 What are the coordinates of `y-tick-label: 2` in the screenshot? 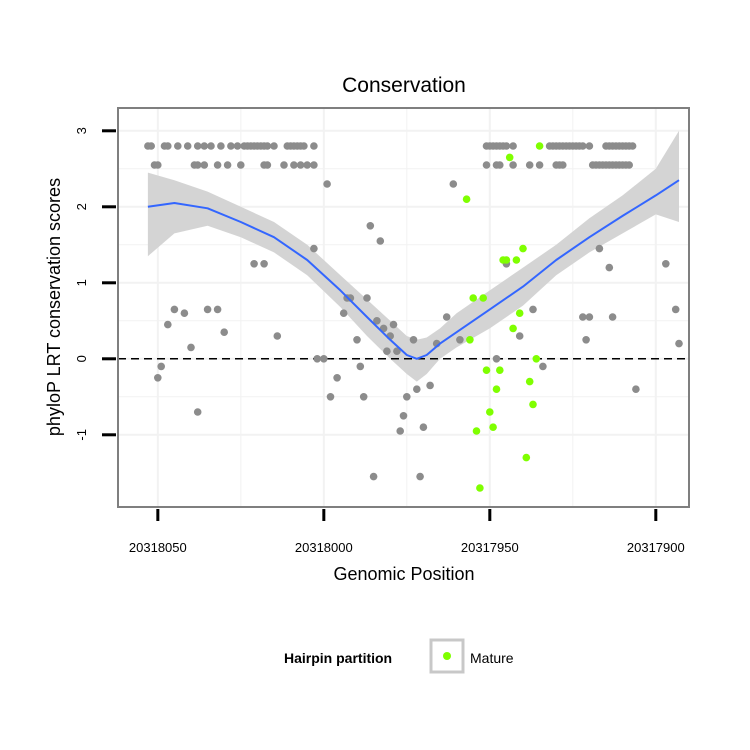 It's located at (81, 206).